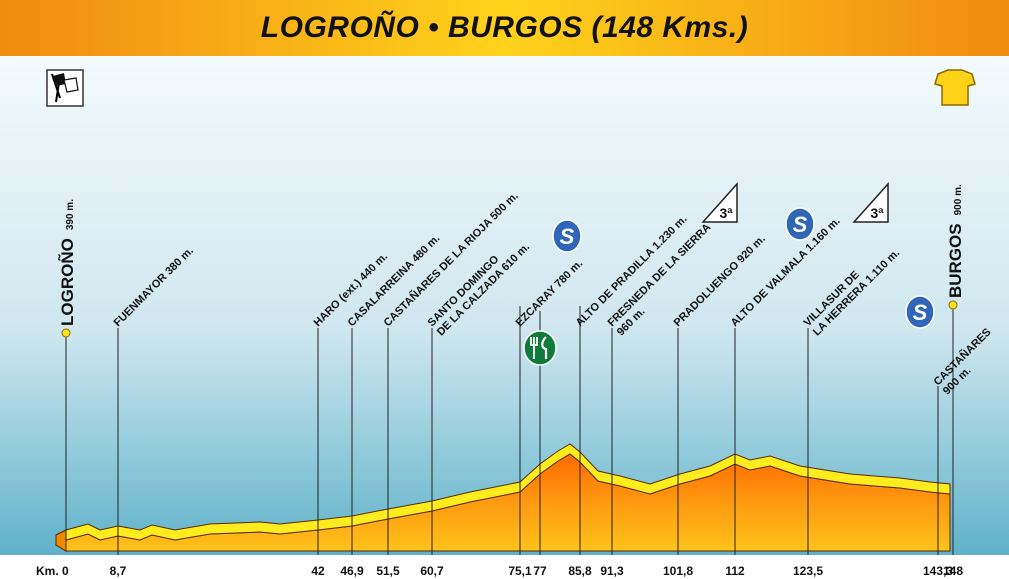 This screenshot has height=579, width=1009. I want to click on km-mark-label: 60,7, so click(432, 571).